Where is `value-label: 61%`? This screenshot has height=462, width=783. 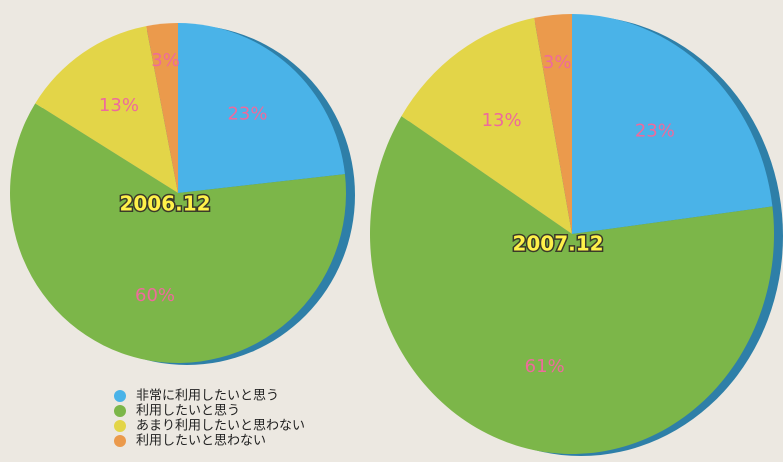
value-label: 61% is located at coordinates (545, 366).